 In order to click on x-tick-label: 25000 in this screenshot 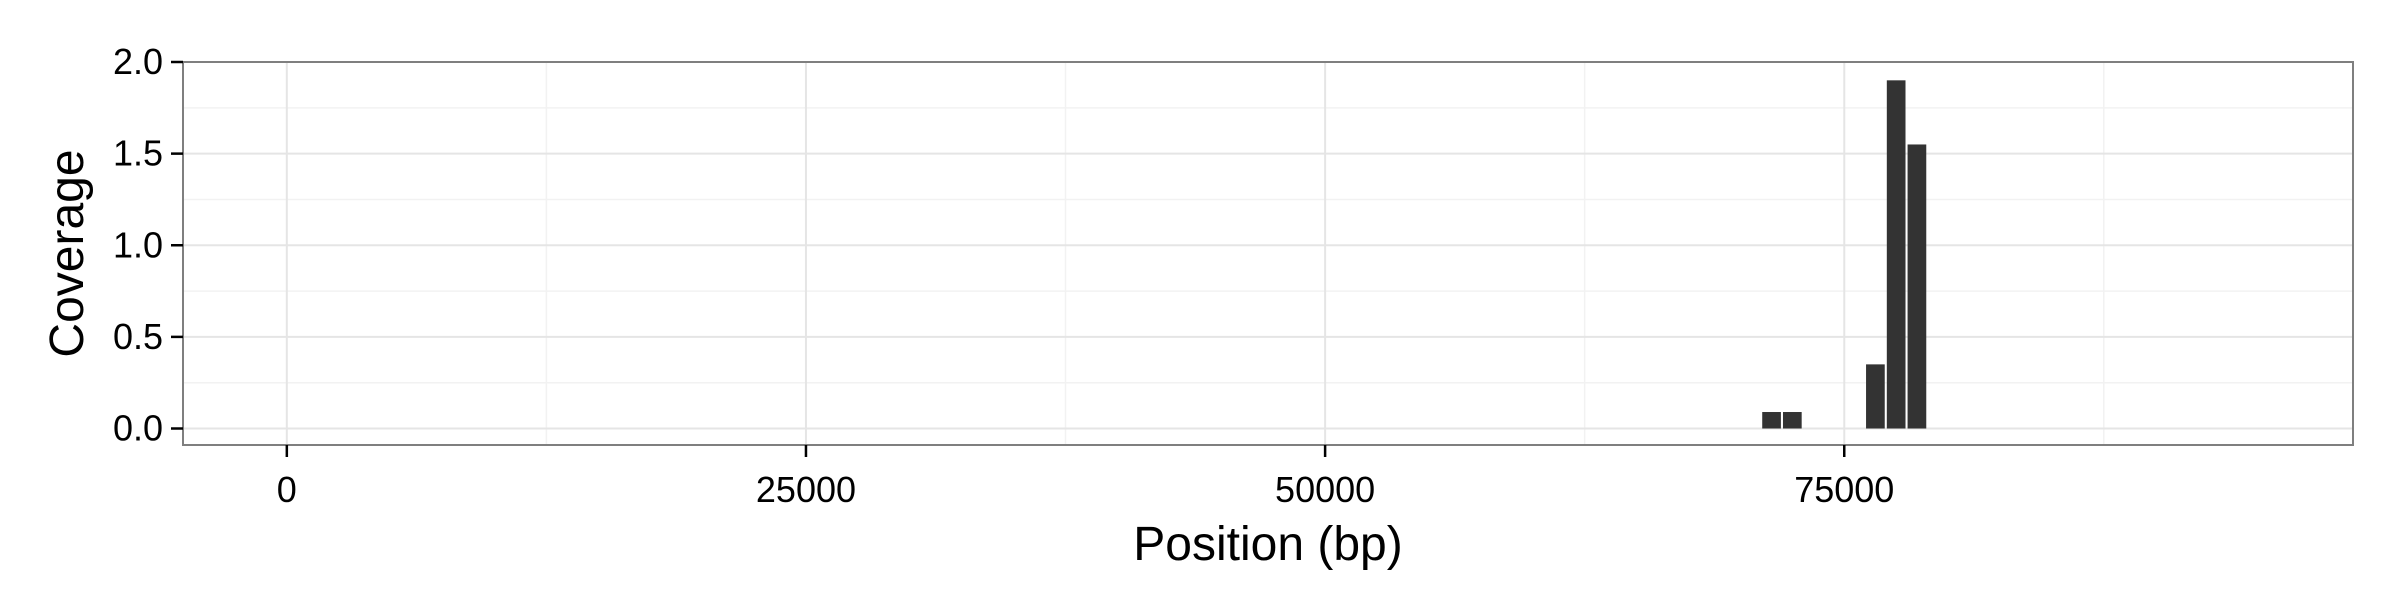, I will do `click(806, 489)`.